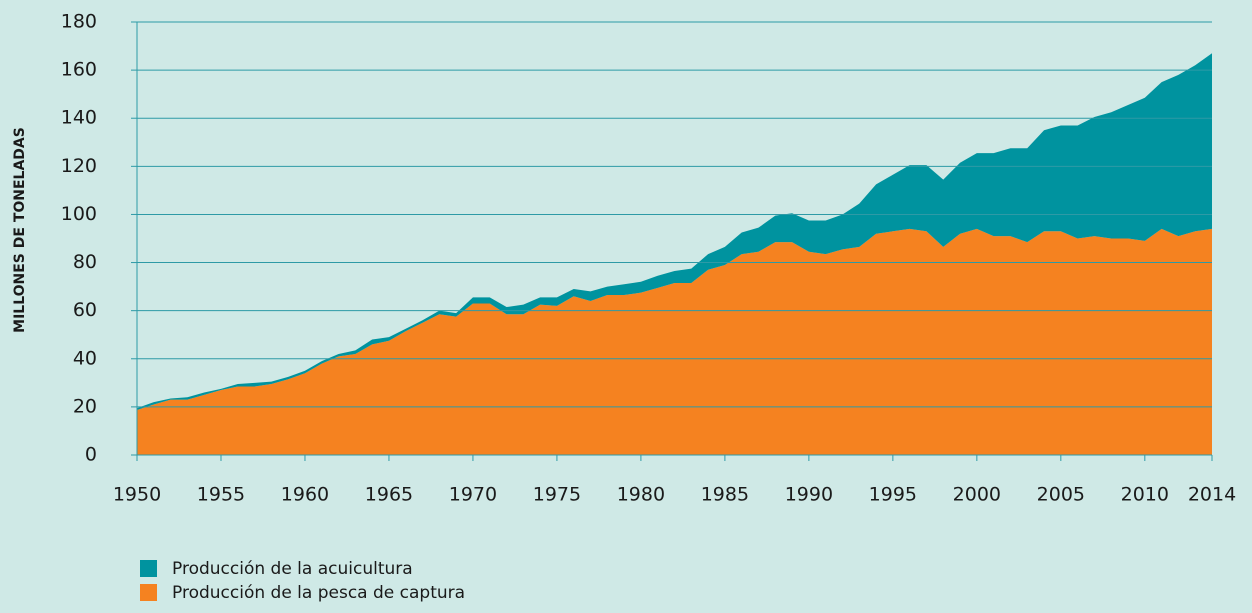 The image size is (1252, 613). Describe the element at coordinates (318, 593) in the screenshot. I see `legend-label: Producción de la pesca de captura` at that location.